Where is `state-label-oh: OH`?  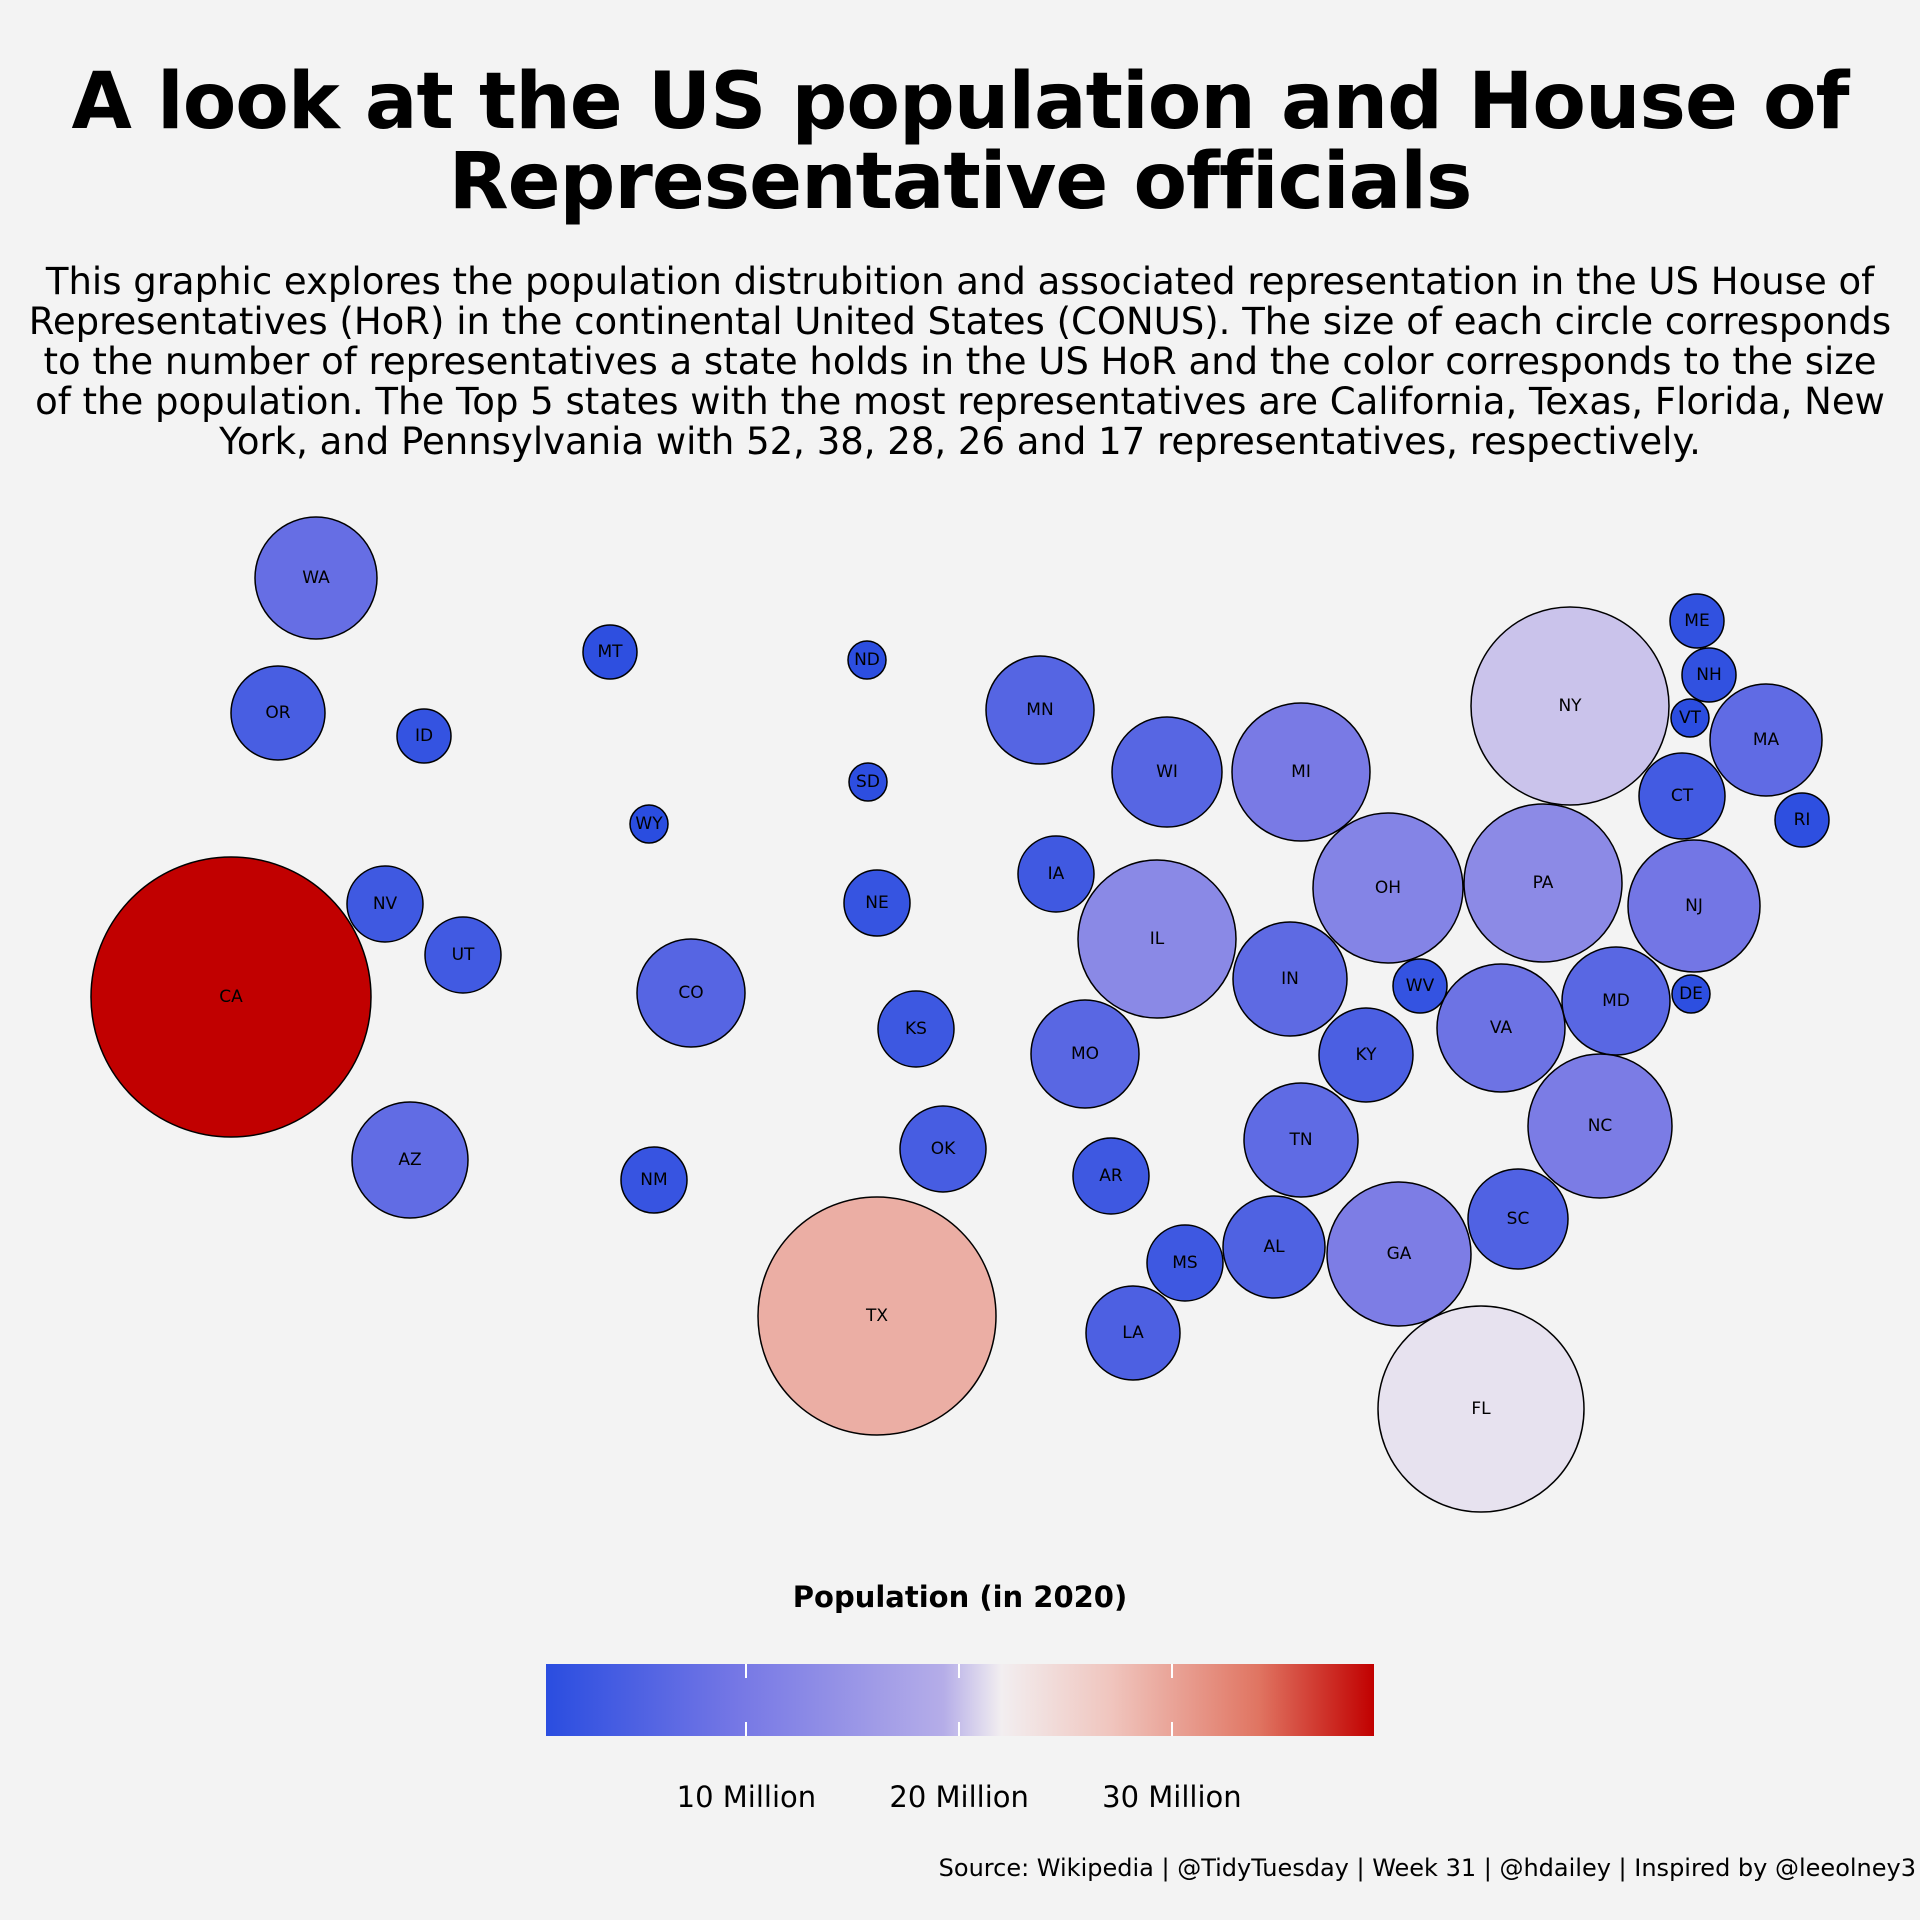
state-label-oh: OH is located at coordinates (1388, 888).